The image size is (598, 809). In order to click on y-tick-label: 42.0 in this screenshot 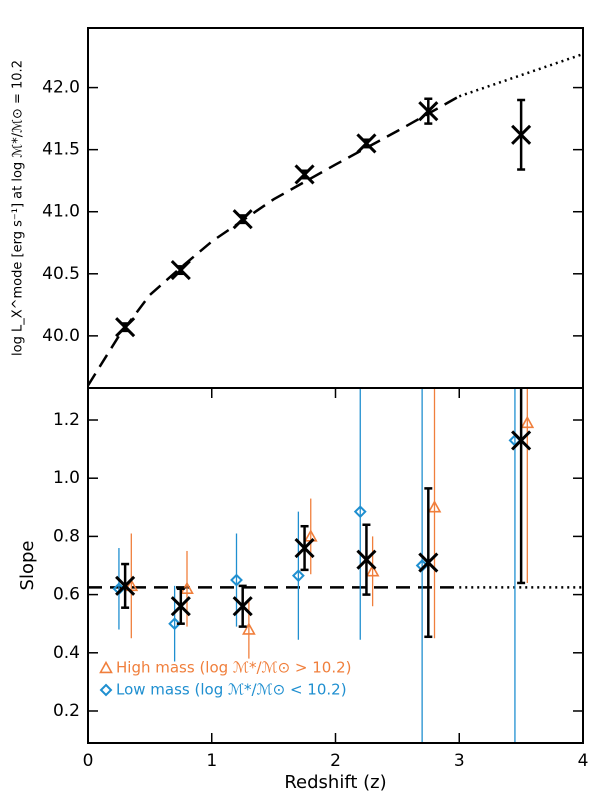, I will do `click(61, 88)`.